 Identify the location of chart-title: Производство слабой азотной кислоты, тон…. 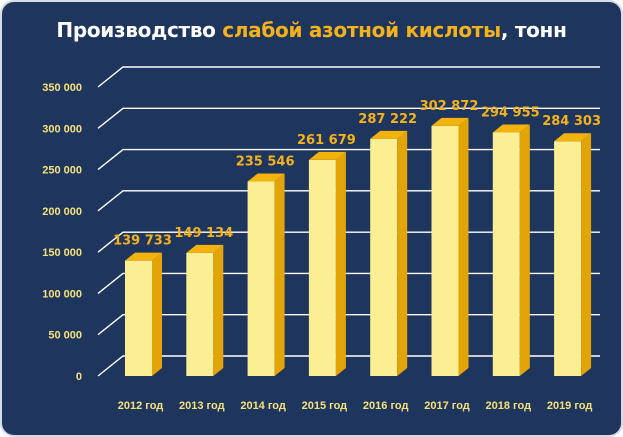
(311, 30).